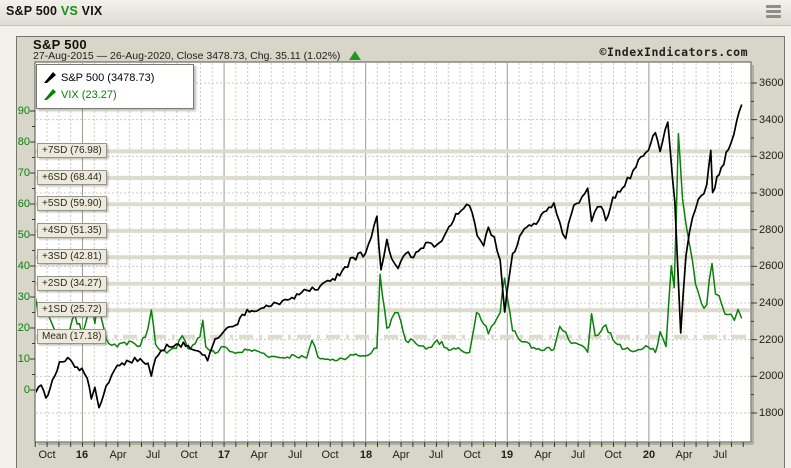  I want to click on page-title-vix: VIX, so click(92, 11).